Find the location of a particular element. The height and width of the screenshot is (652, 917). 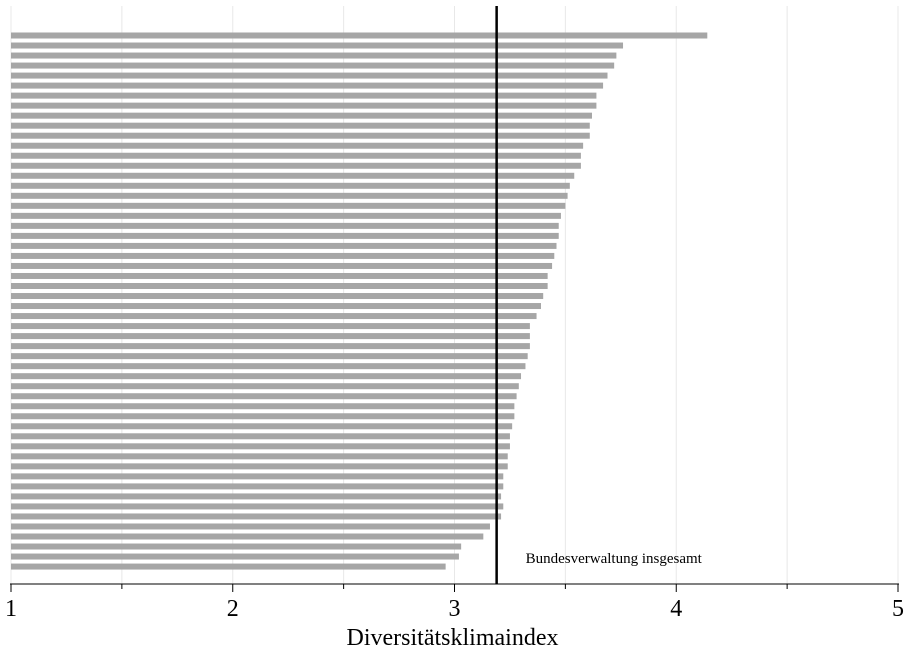

x-tick-label: 5 is located at coordinates (898, 609).